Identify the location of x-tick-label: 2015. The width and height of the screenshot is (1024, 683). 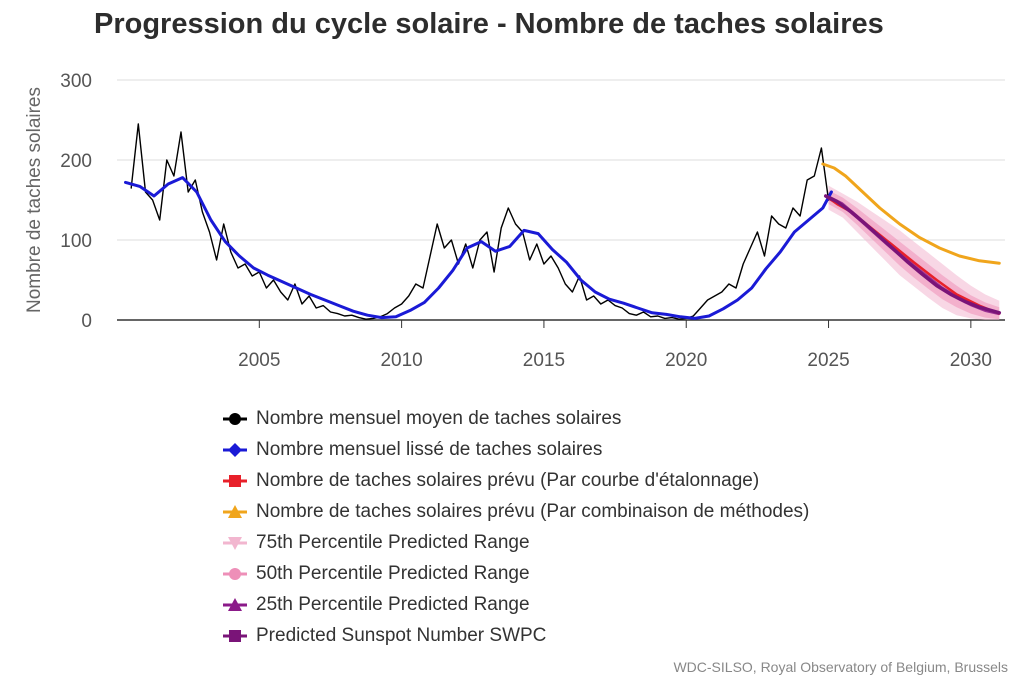
(544, 360).